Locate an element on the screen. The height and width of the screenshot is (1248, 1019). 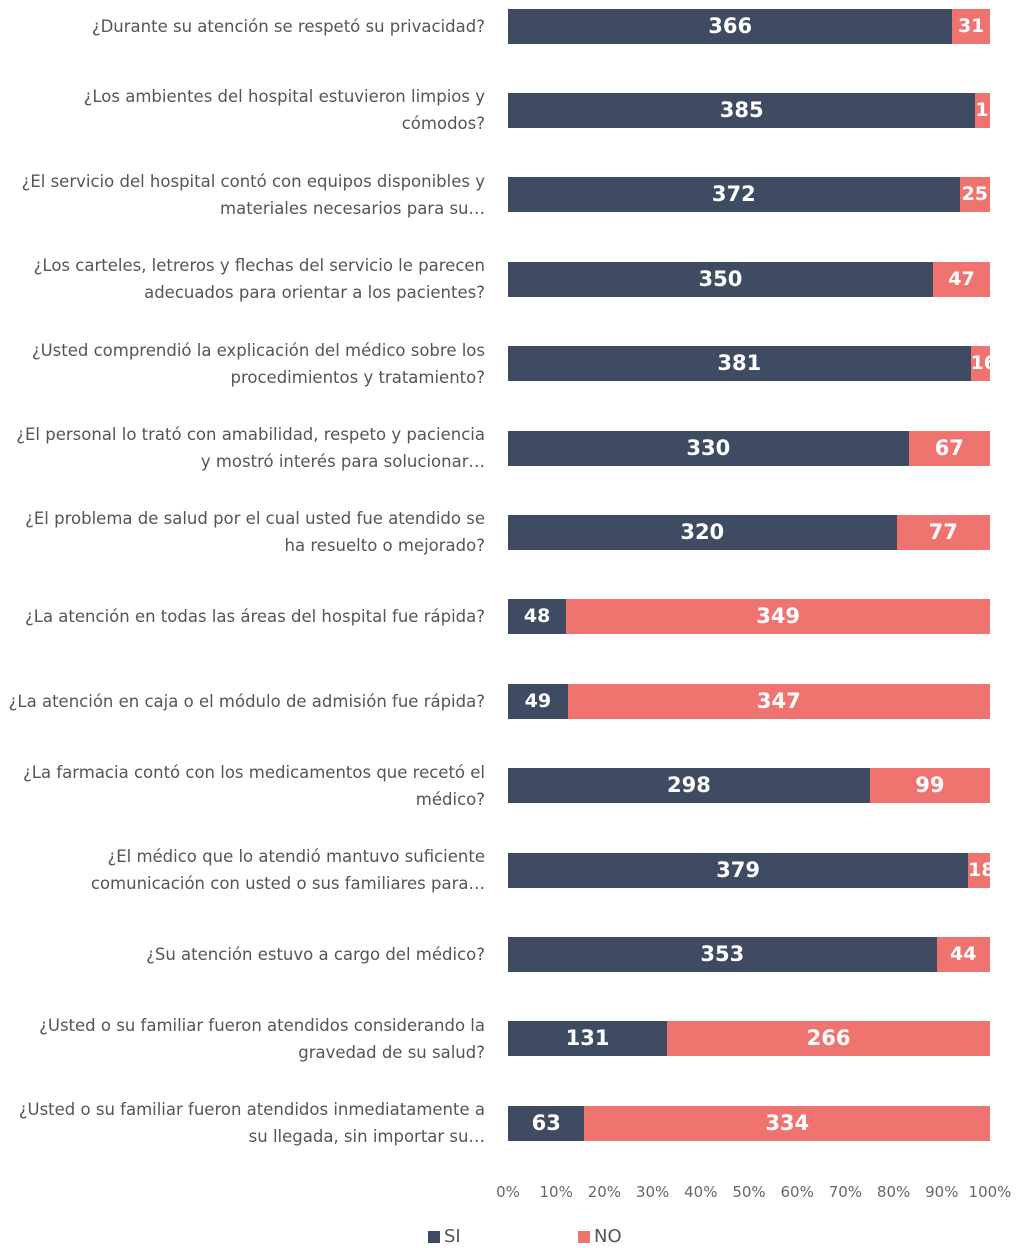
x-tick-label: 0% is located at coordinates (508, 1192).